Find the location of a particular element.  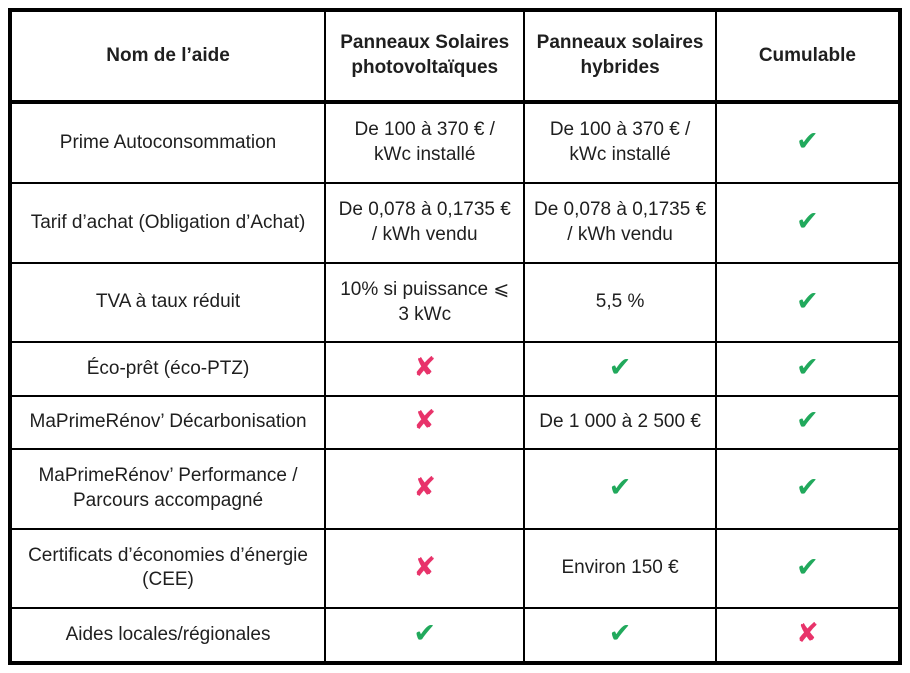

aid-name-cell: Certificats d’économies d’énergie (CEE) is located at coordinates (167, 568).